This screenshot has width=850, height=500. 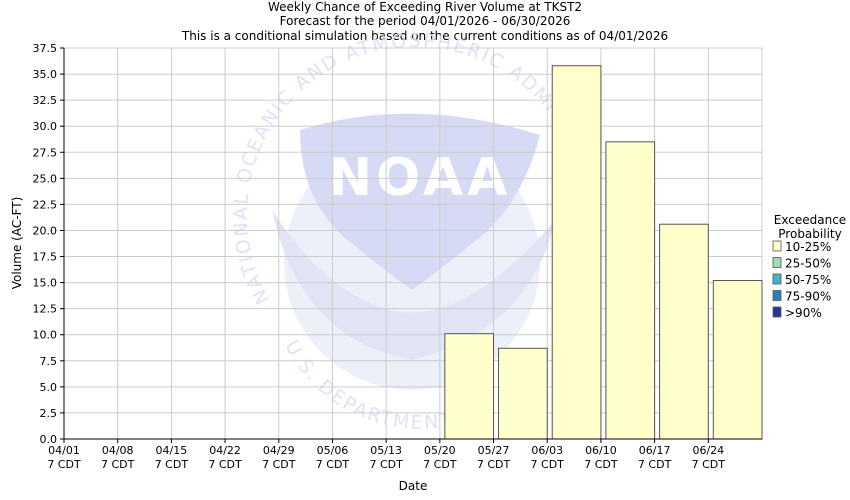 I want to click on legend-item-label: 50-75%, so click(x=808, y=280).